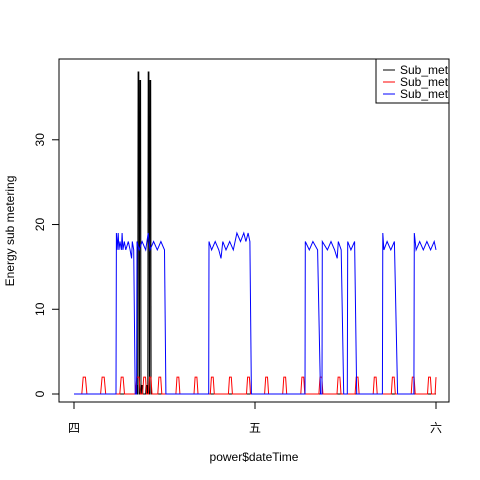 The width and height of the screenshot is (480, 480). What do you see at coordinates (440, 82) in the screenshot?
I see `legend-label-2: Sub_metering_2` at bounding box center [440, 82].